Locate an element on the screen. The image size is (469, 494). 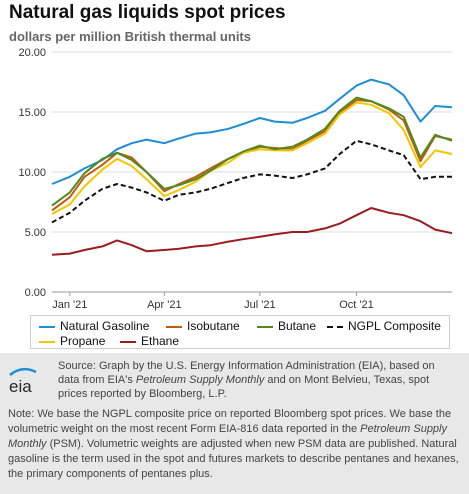
x-tick-label: Jul '21 is located at coordinates (259, 305).